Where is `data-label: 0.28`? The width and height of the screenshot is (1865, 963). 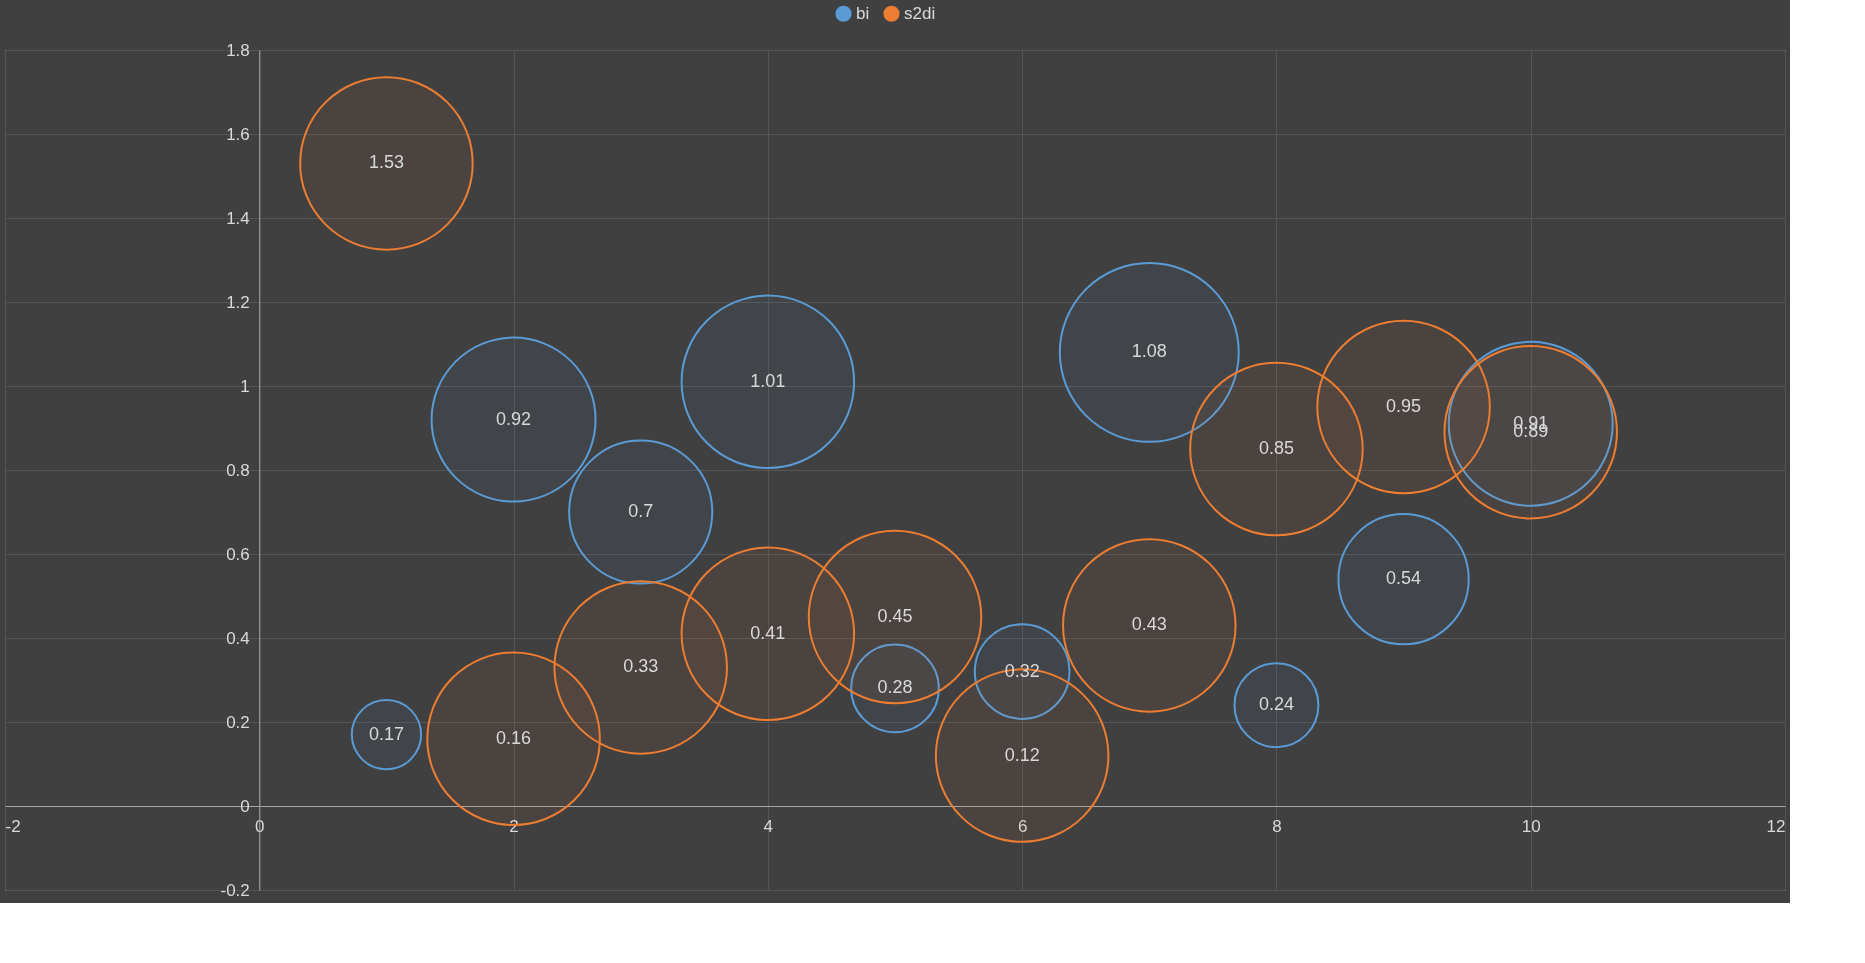
data-label: 0.28 is located at coordinates (895, 687).